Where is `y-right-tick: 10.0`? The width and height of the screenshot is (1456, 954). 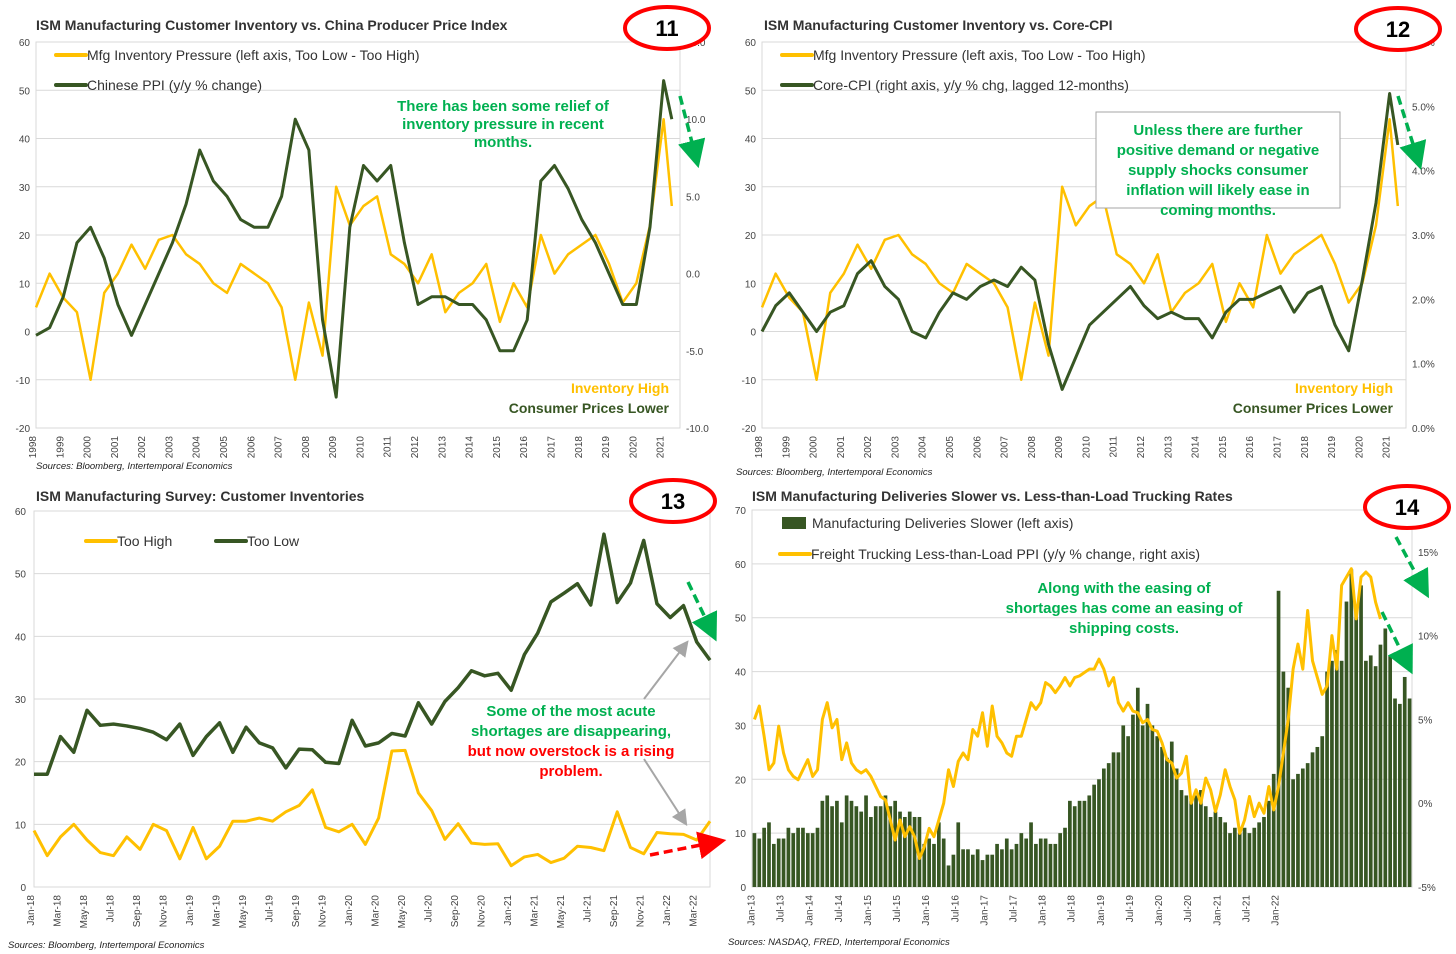
y-right-tick: 10.0 is located at coordinates (696, 120).